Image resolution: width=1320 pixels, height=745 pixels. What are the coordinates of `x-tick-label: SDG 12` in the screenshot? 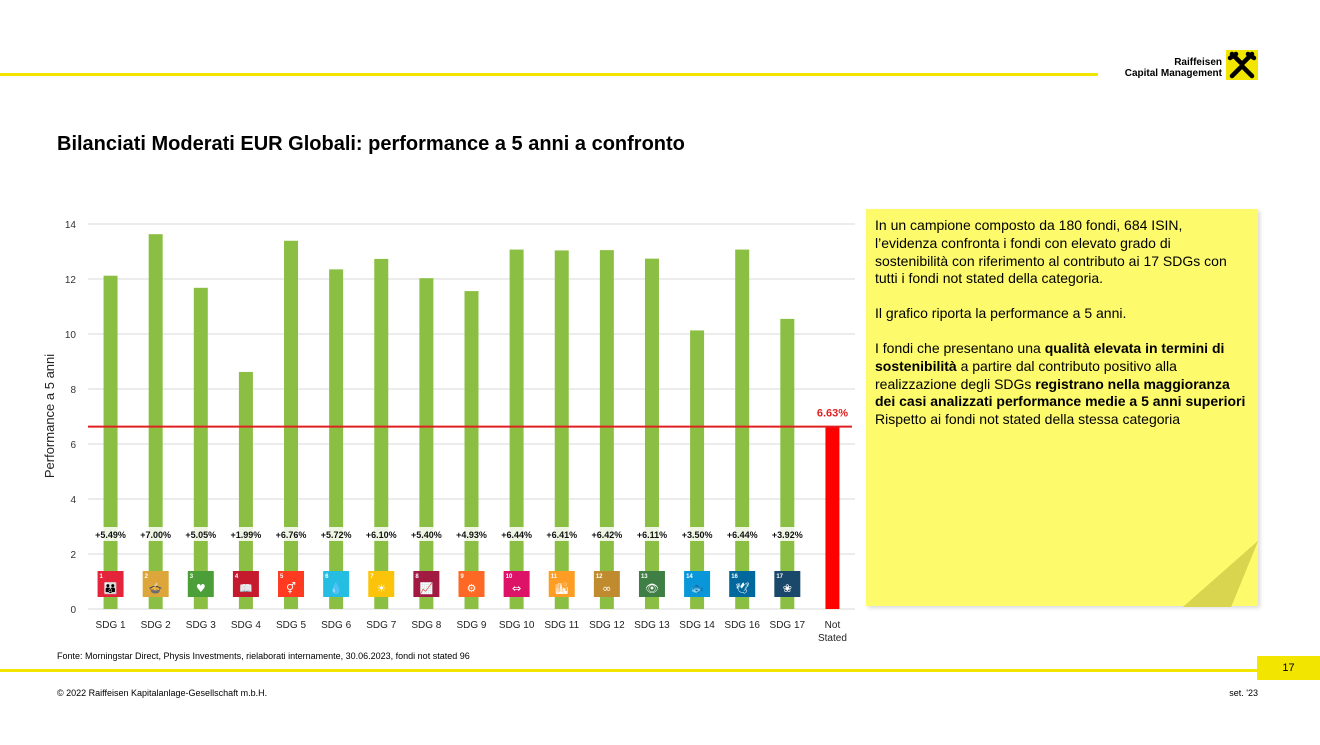 It's located at (607, 625).